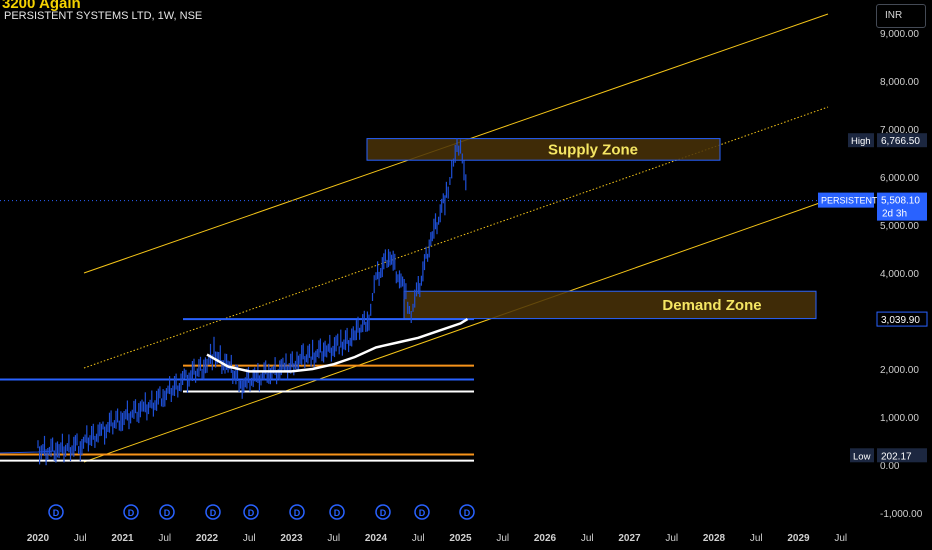  Describe the element at coordinates (714, 538) in the screenshot. I see `x-tick-label: 2028` at that location.